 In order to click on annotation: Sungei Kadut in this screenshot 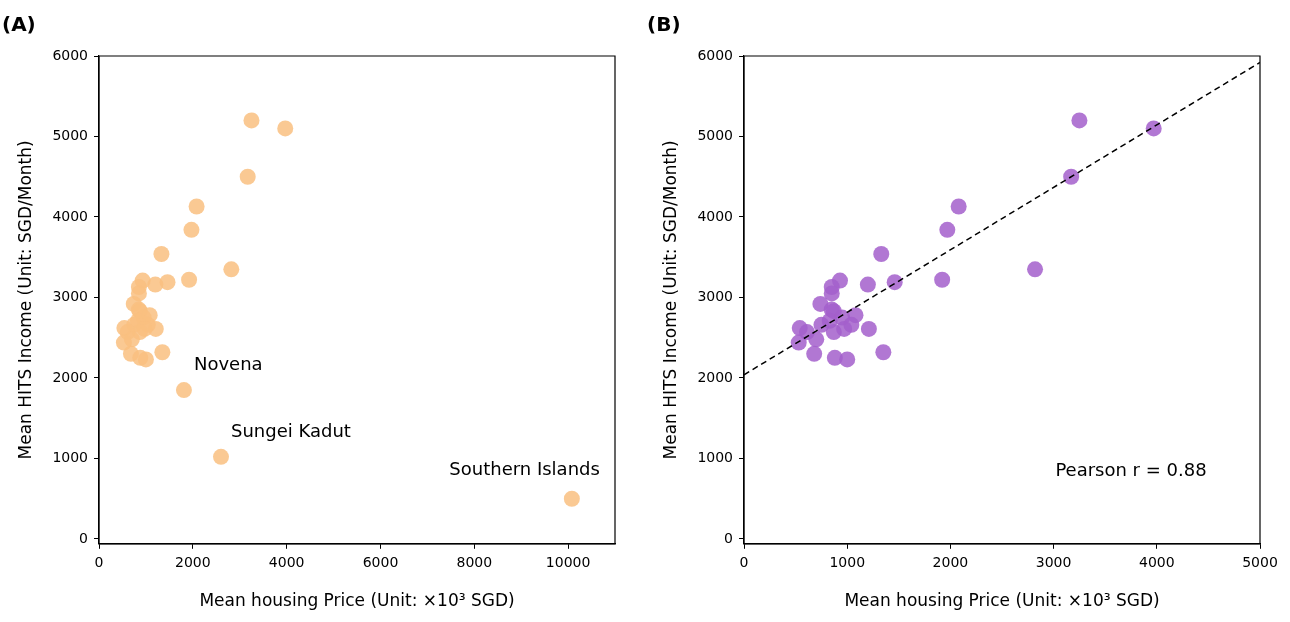, I will do `click(290, 430)`.